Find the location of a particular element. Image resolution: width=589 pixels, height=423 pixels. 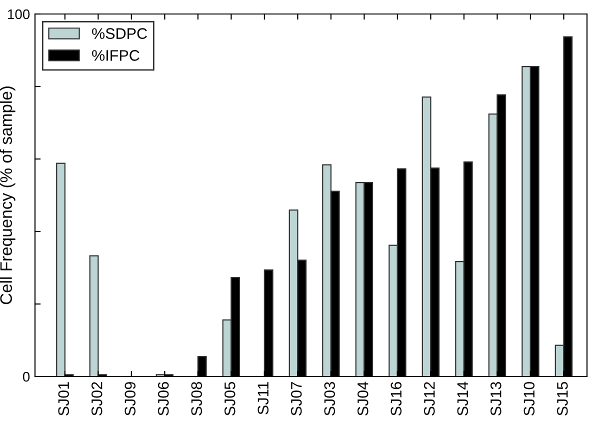

x-tick-label: SJ04 is located at coordinates (362, 399).